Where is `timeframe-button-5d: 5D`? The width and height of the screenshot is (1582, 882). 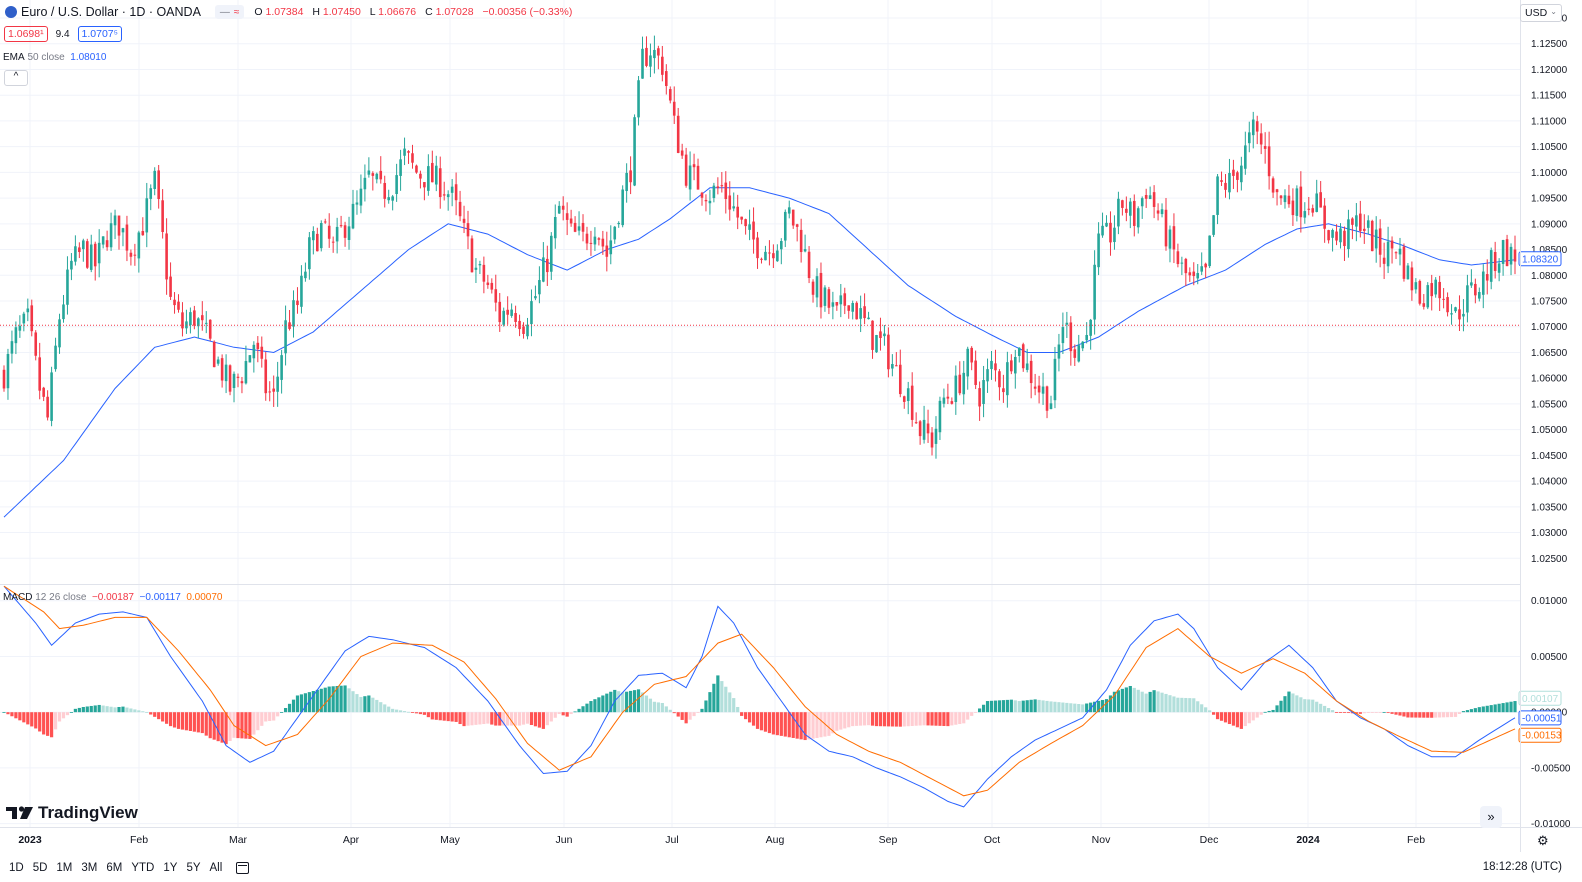 timeframe-button-5d: 5D is located at coordinates (40, 868).